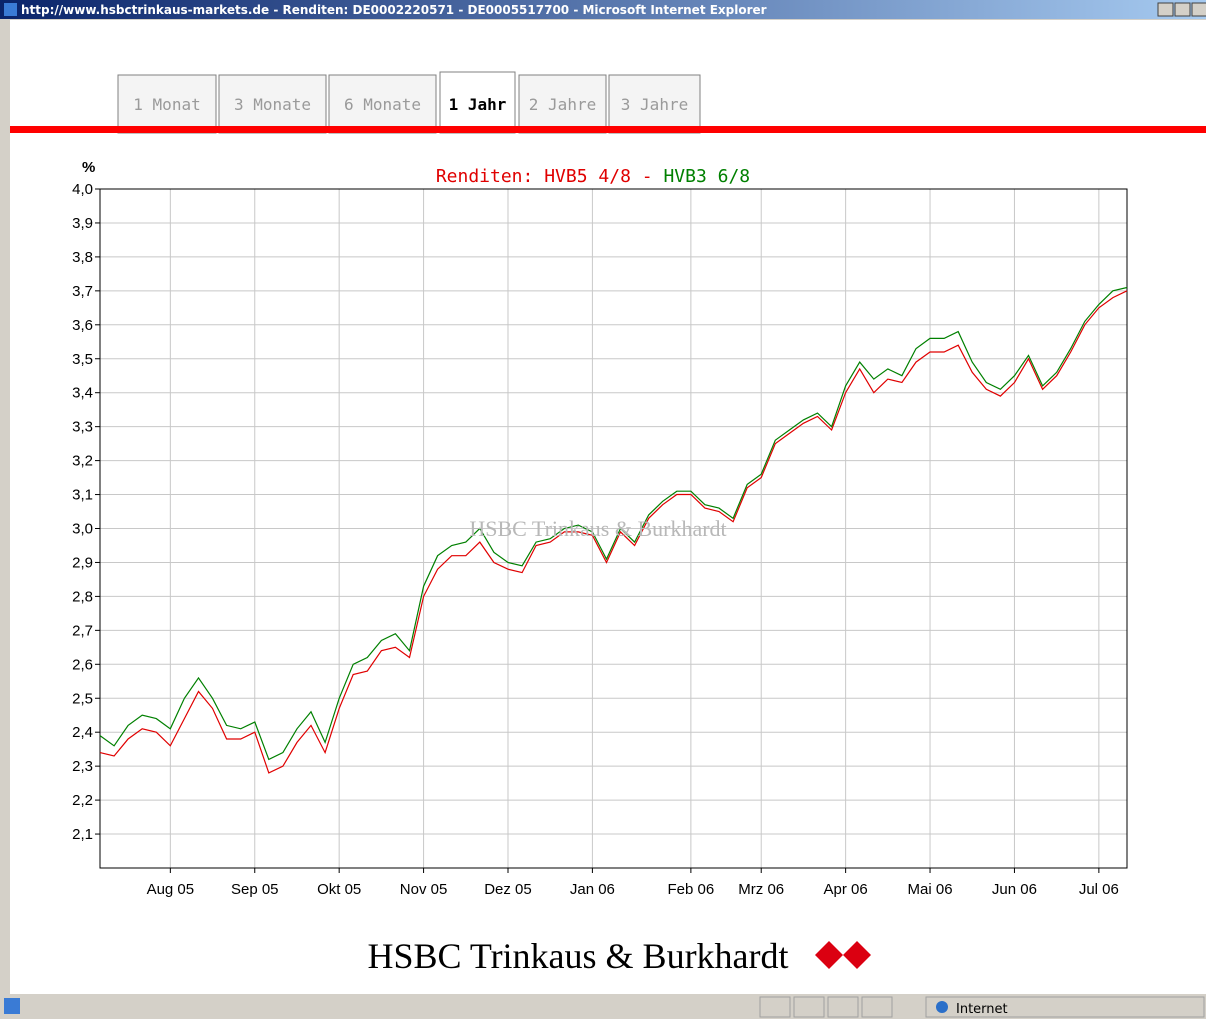 The image size is (1206, 1019). I want to click on tab-label: 1 Jahr, so click(478, 104).